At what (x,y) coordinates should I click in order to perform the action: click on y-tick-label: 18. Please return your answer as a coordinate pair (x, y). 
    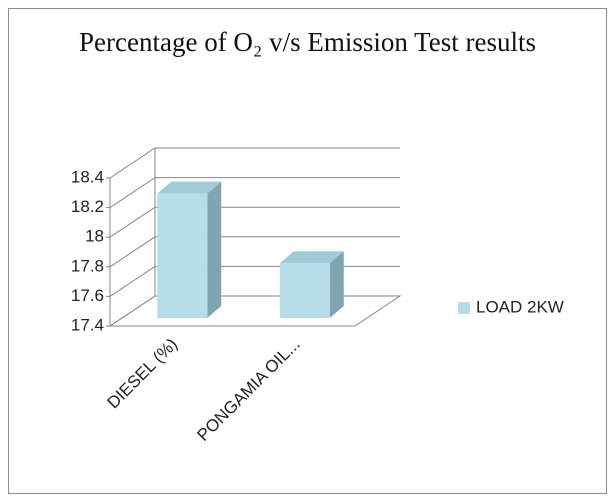
    Looking at the image, I should click on (94, 236).